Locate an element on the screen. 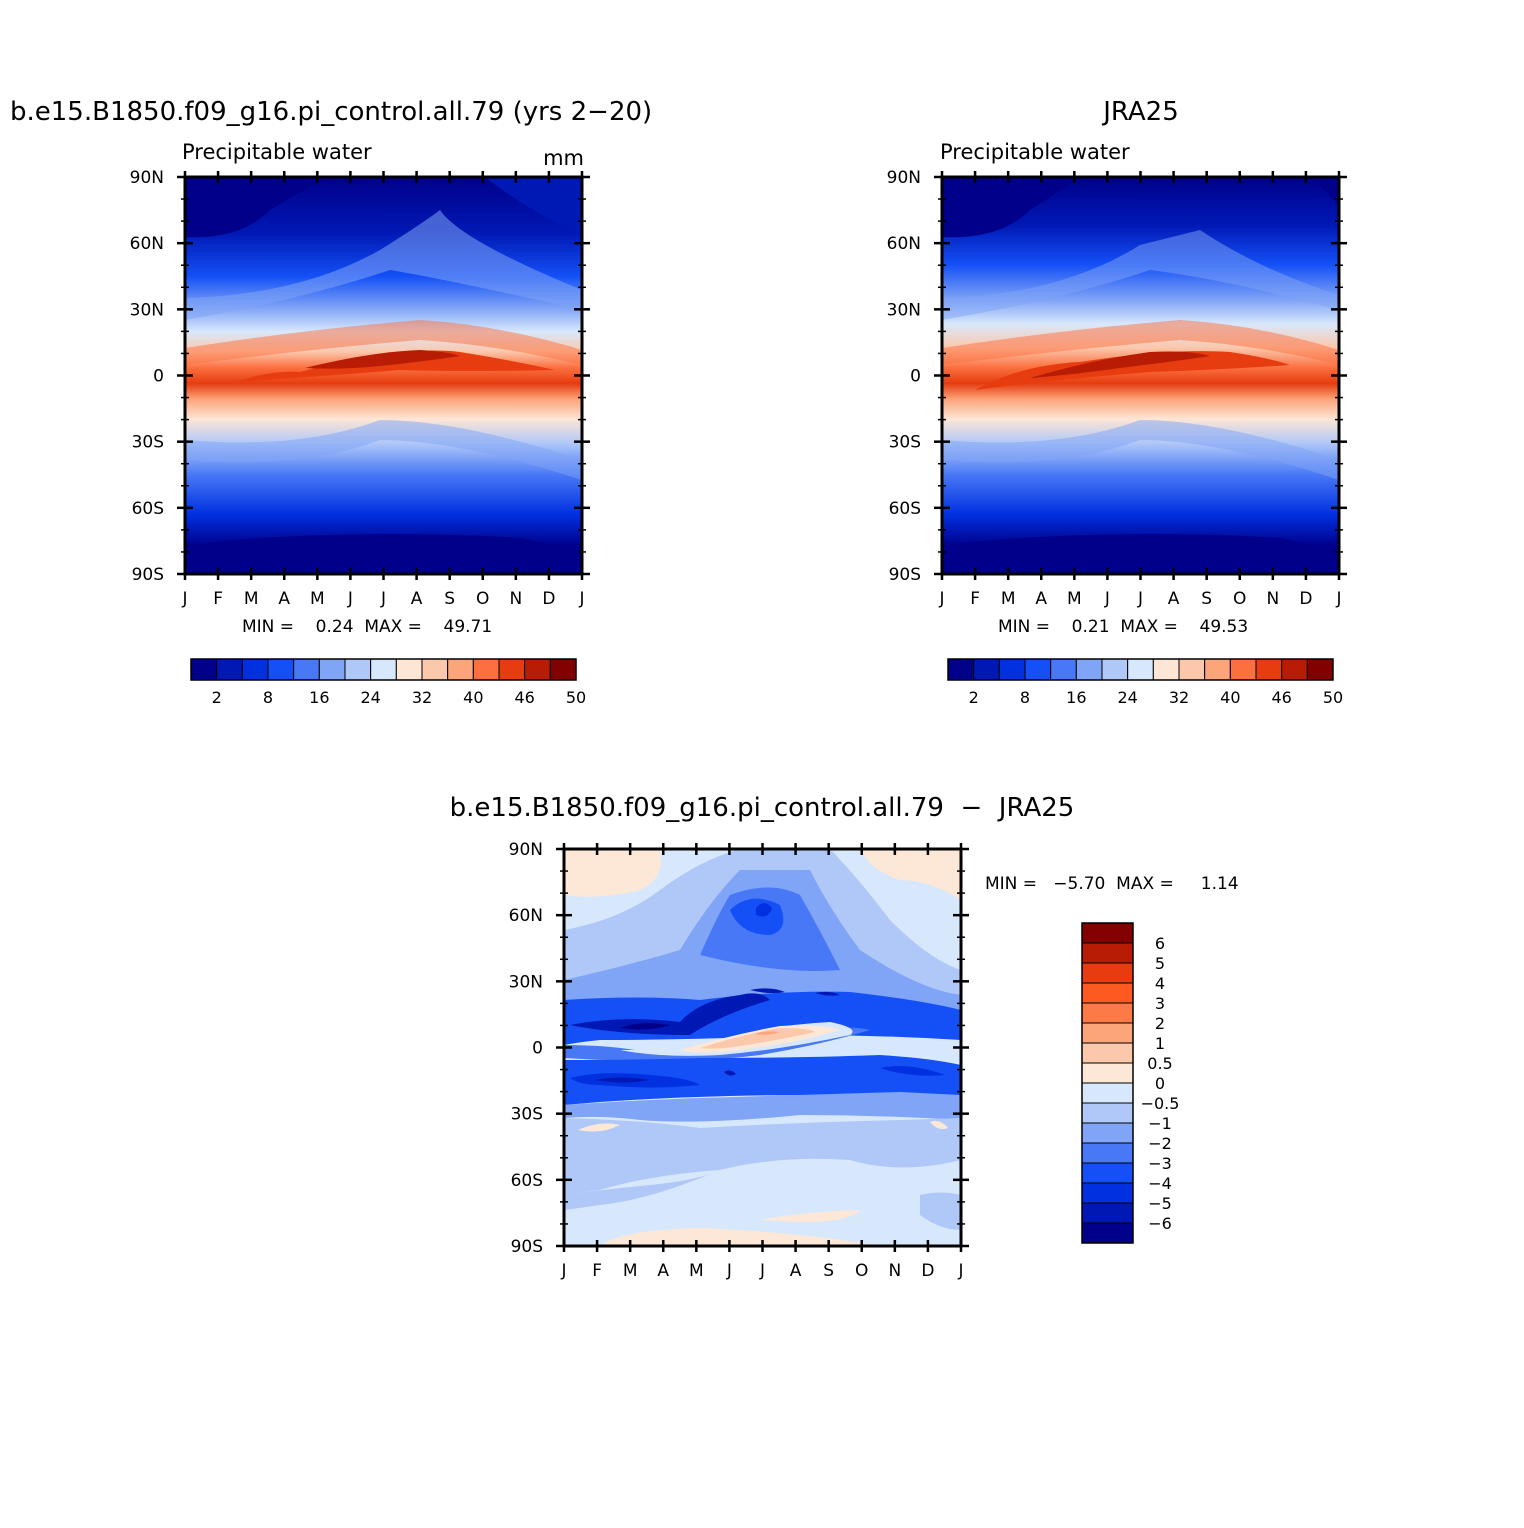 The image size is (1524, 1528). panel-model-units: mm is located at coordinates (563, 158).